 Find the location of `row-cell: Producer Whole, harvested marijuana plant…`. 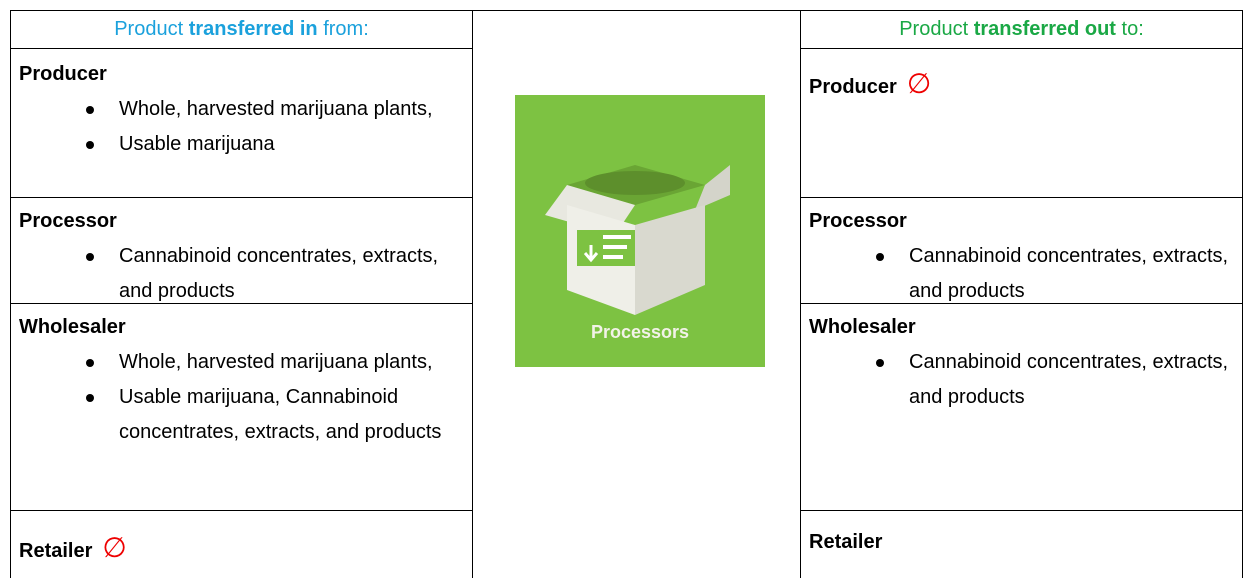

row-cell: Producer Whole, harvested marijuana plant… is located at coordinates (241, 122).